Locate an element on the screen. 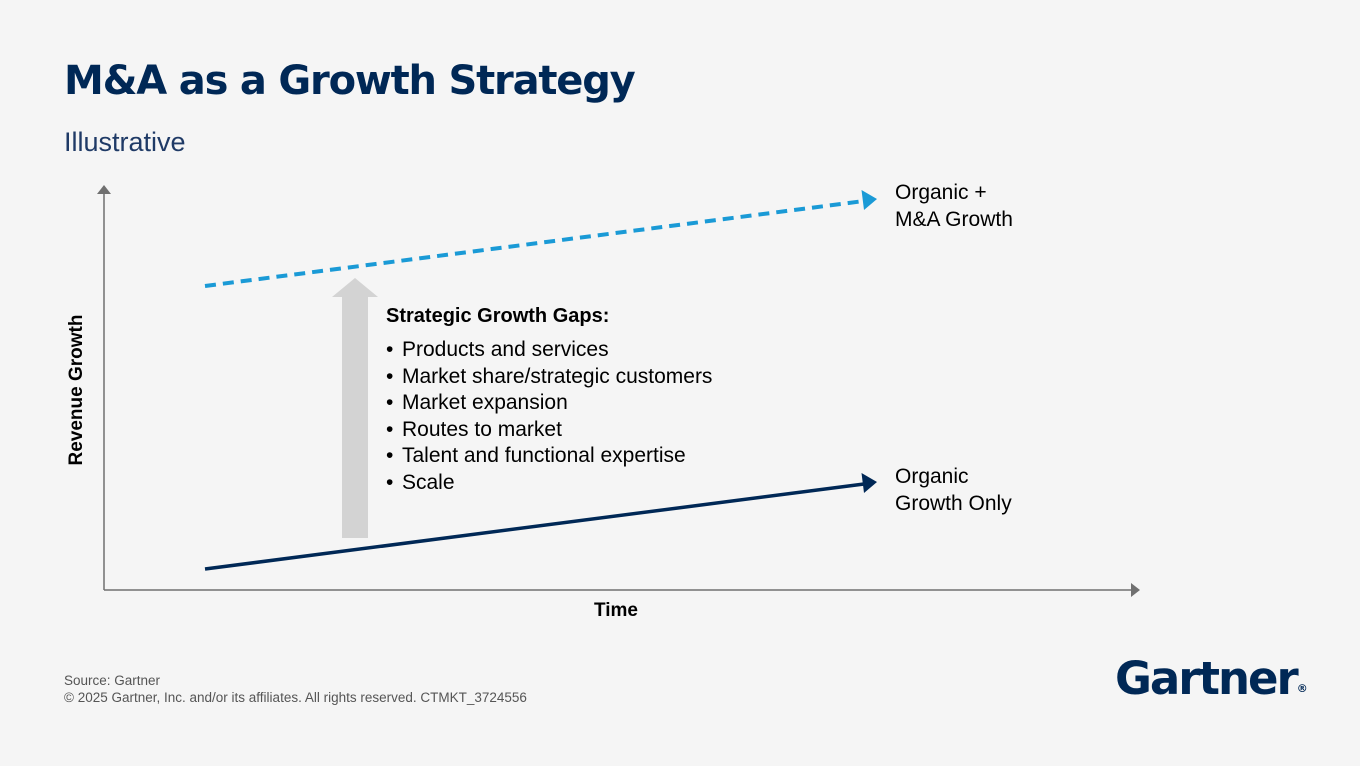 Image resolution: width=1360 pixels, height=766 pixels. footer-source: Source: Gartner is located at coordinates (112, 680).